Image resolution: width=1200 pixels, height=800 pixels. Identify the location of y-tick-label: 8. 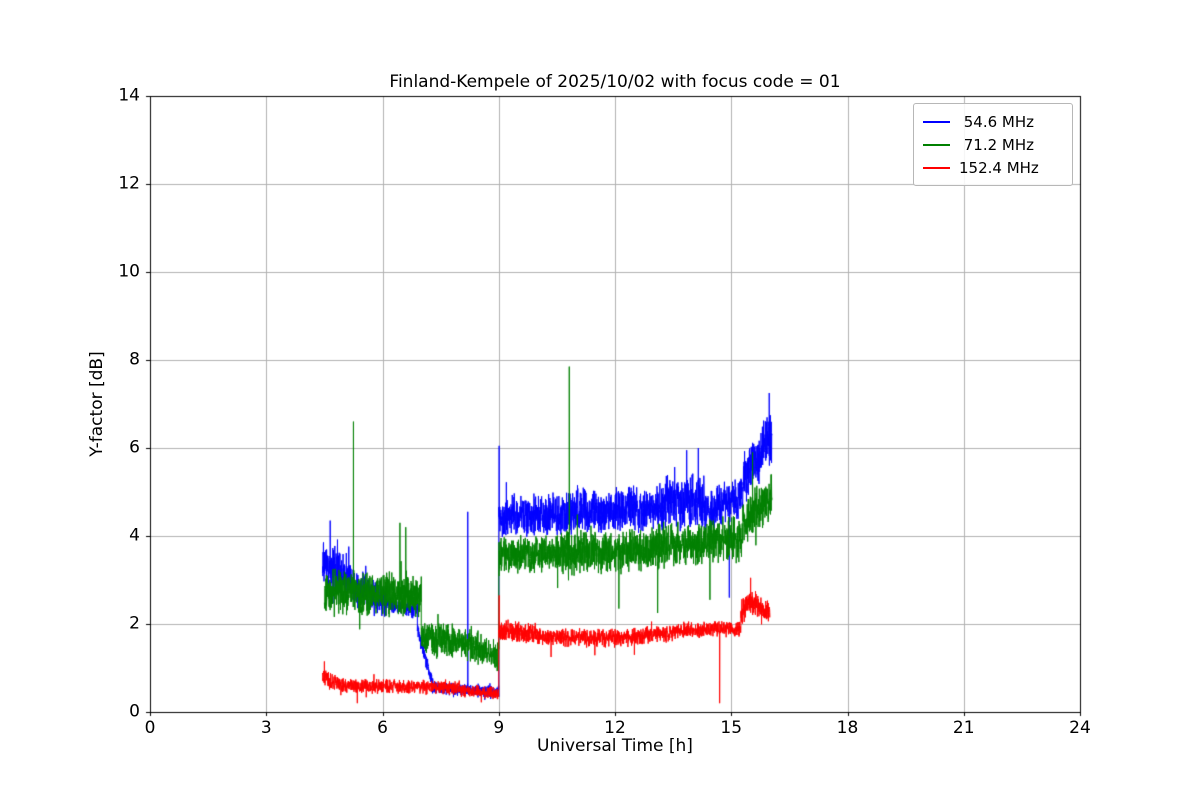
(134, 359).